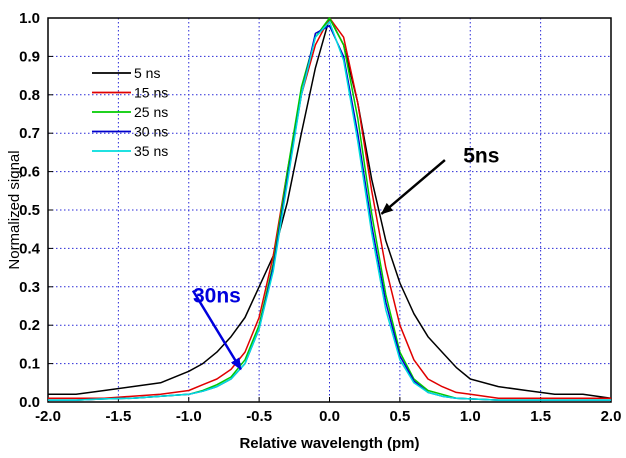  What do you see at coordinates (151, 112) in the screenshot?
I see `legend-label: 25 ns` at bounding box center [151, 112].